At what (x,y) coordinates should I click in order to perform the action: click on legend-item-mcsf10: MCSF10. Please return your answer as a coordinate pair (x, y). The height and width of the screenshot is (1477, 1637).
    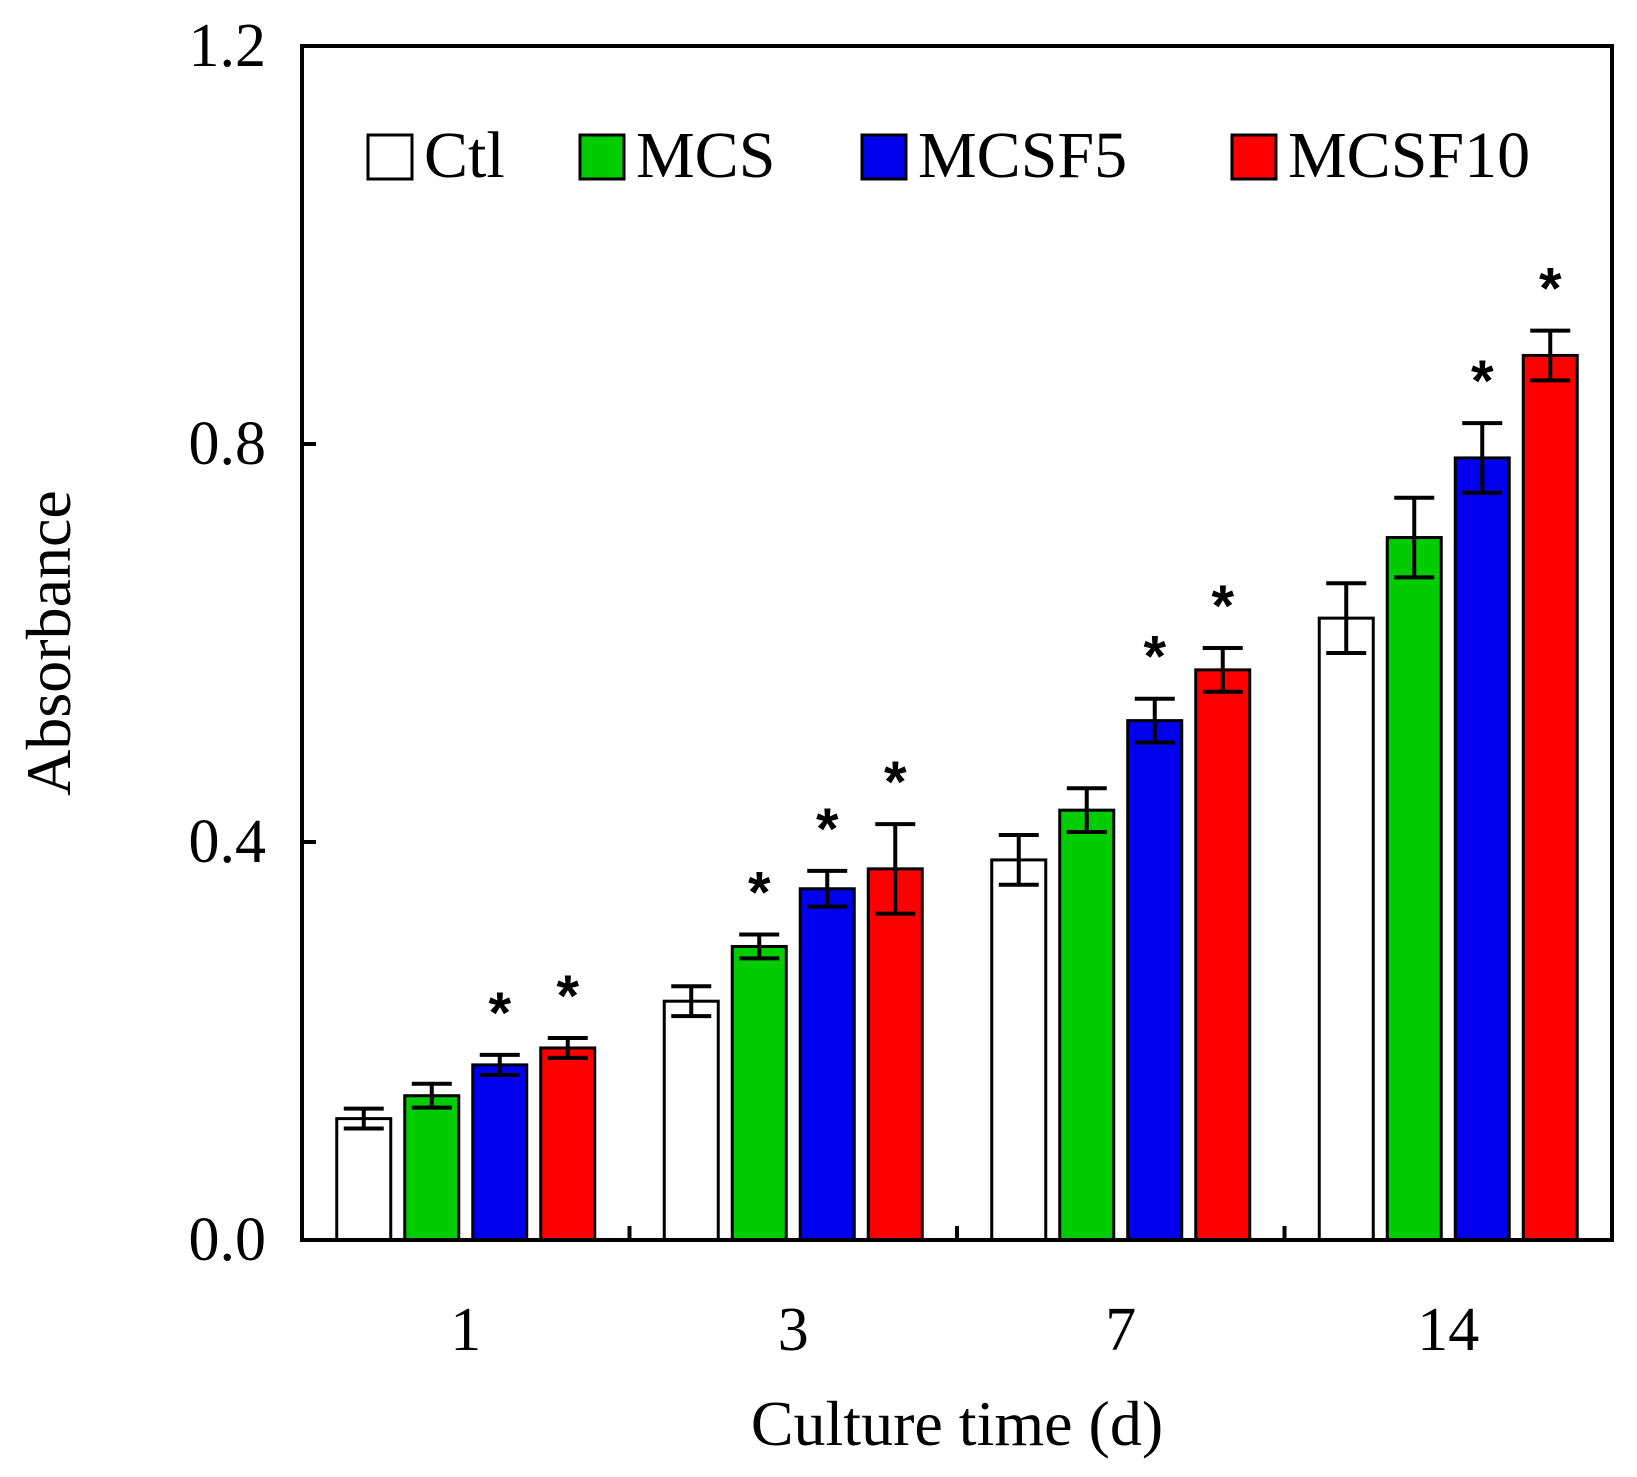
    Looking at the image, I should click on (1380, 155).